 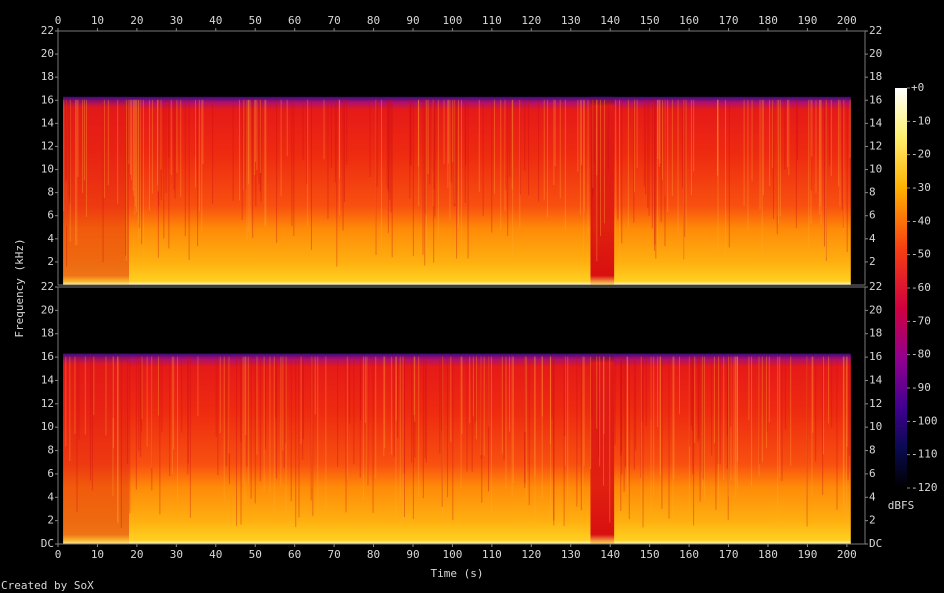 What do you see at coordinates (875, 333) in the screenshot?
I see `y-tick-label: 18` at bounding box center [875, 333].